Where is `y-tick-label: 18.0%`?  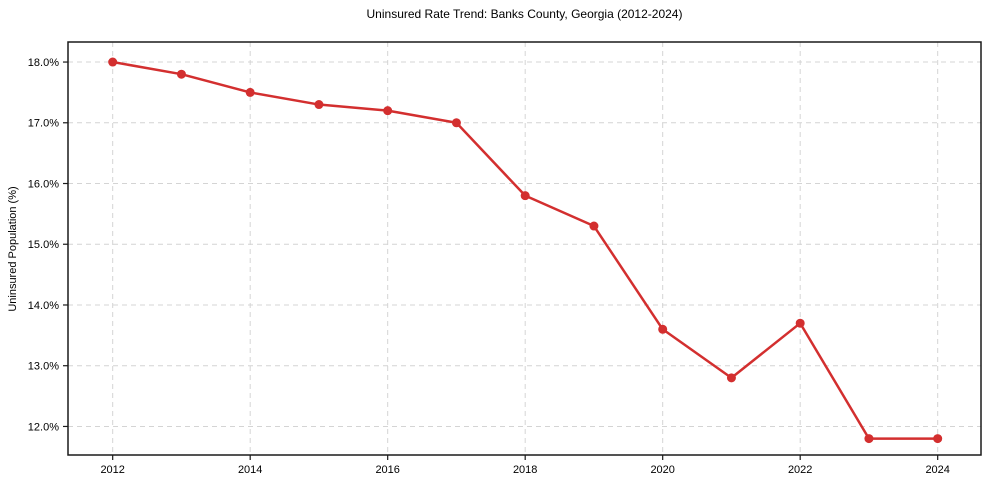
y-tick-label: 18.0% is located at coordinates (43, 63).